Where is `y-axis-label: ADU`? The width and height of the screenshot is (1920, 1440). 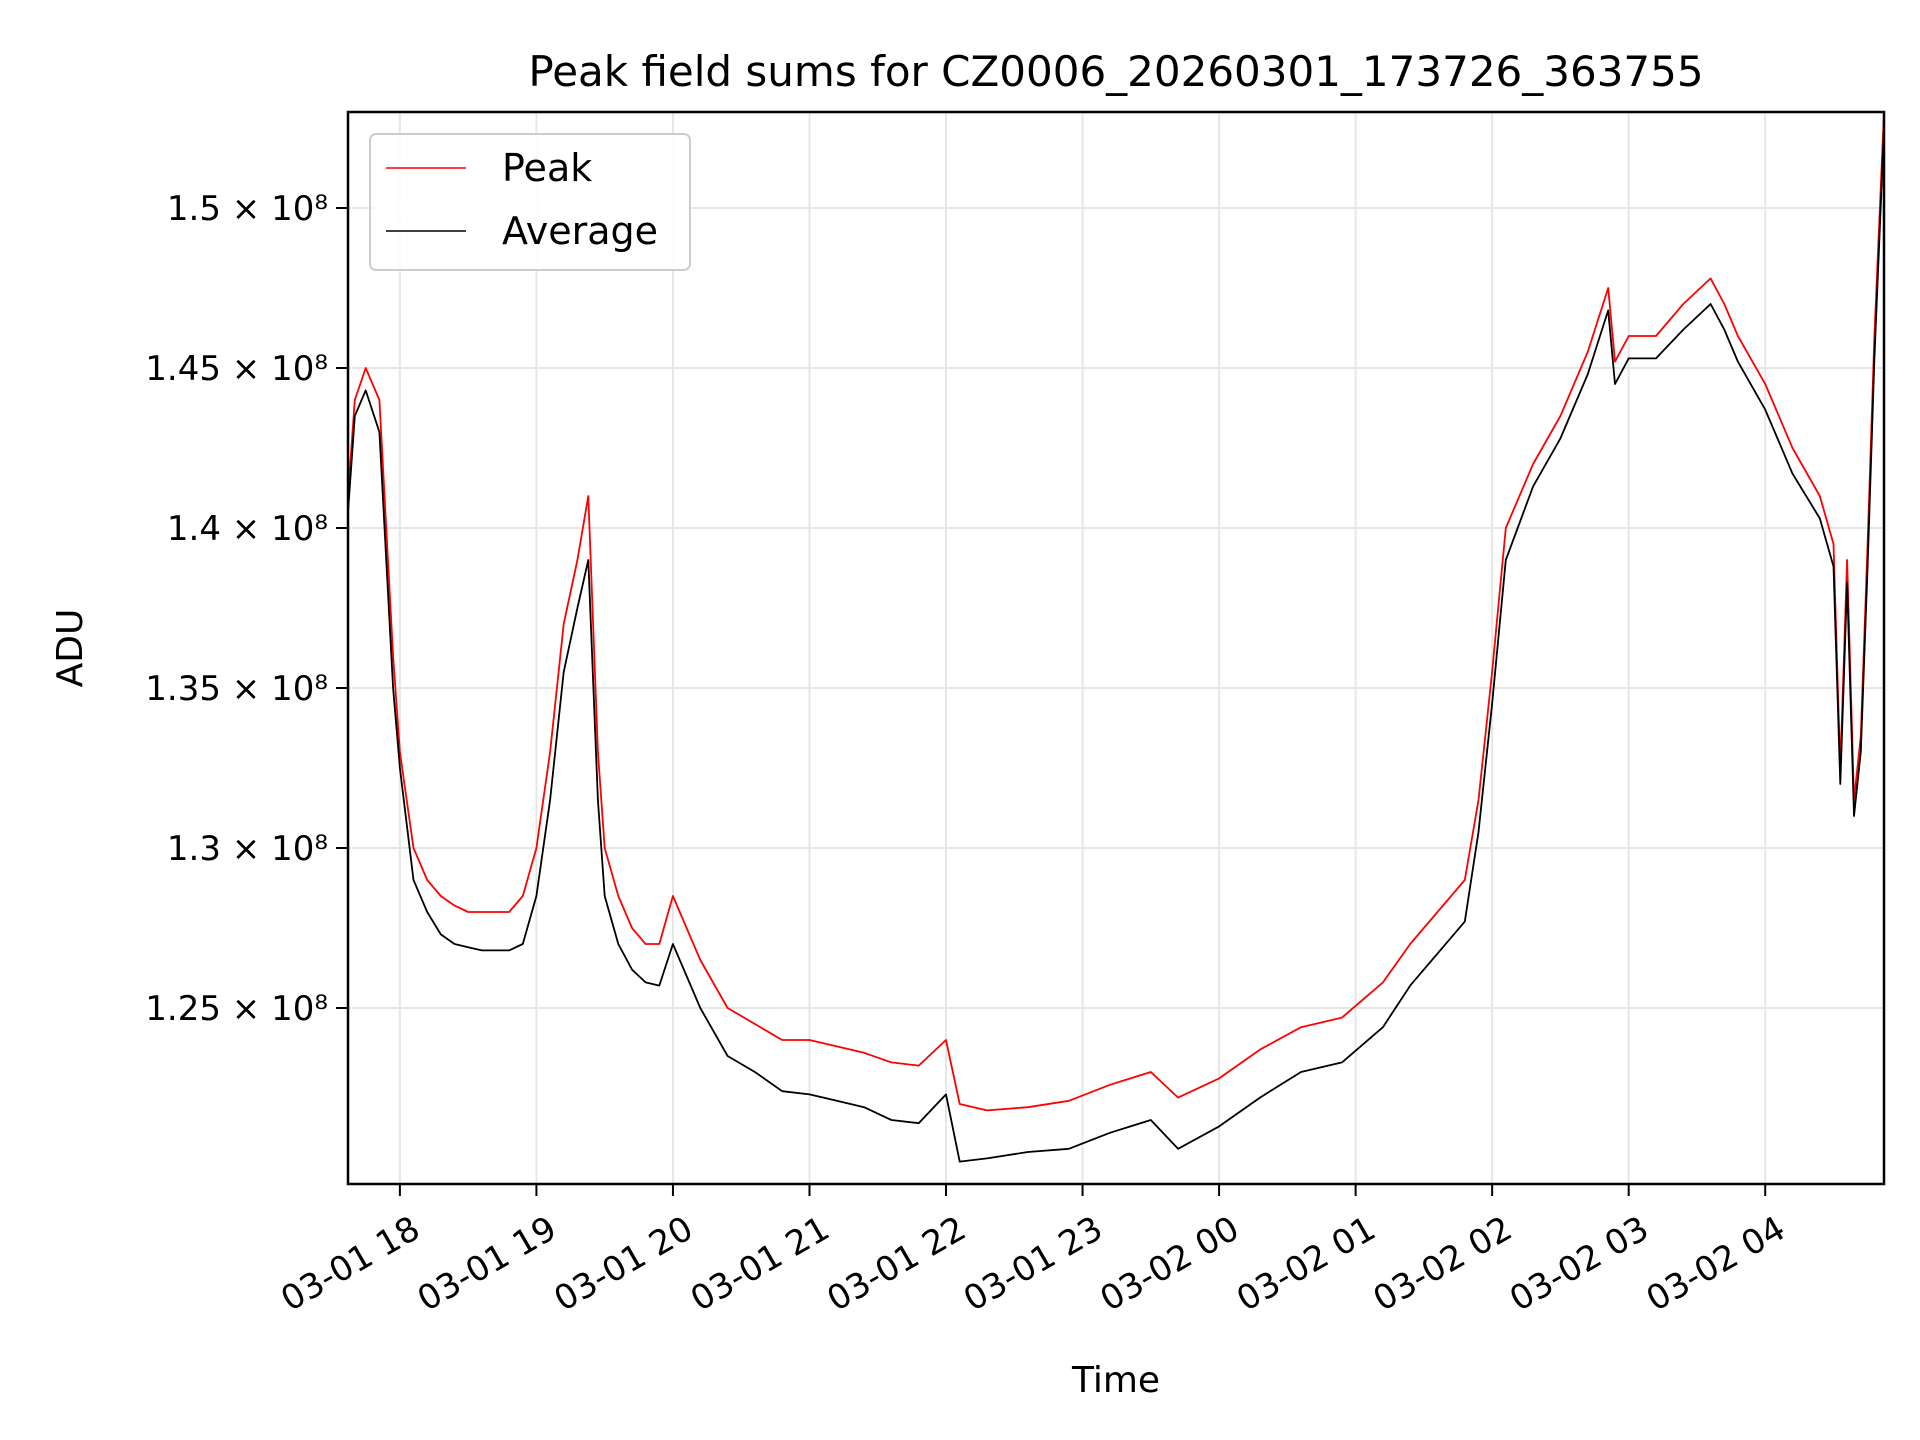 y-axis-label: ADU is located at coordinates (70, 648).